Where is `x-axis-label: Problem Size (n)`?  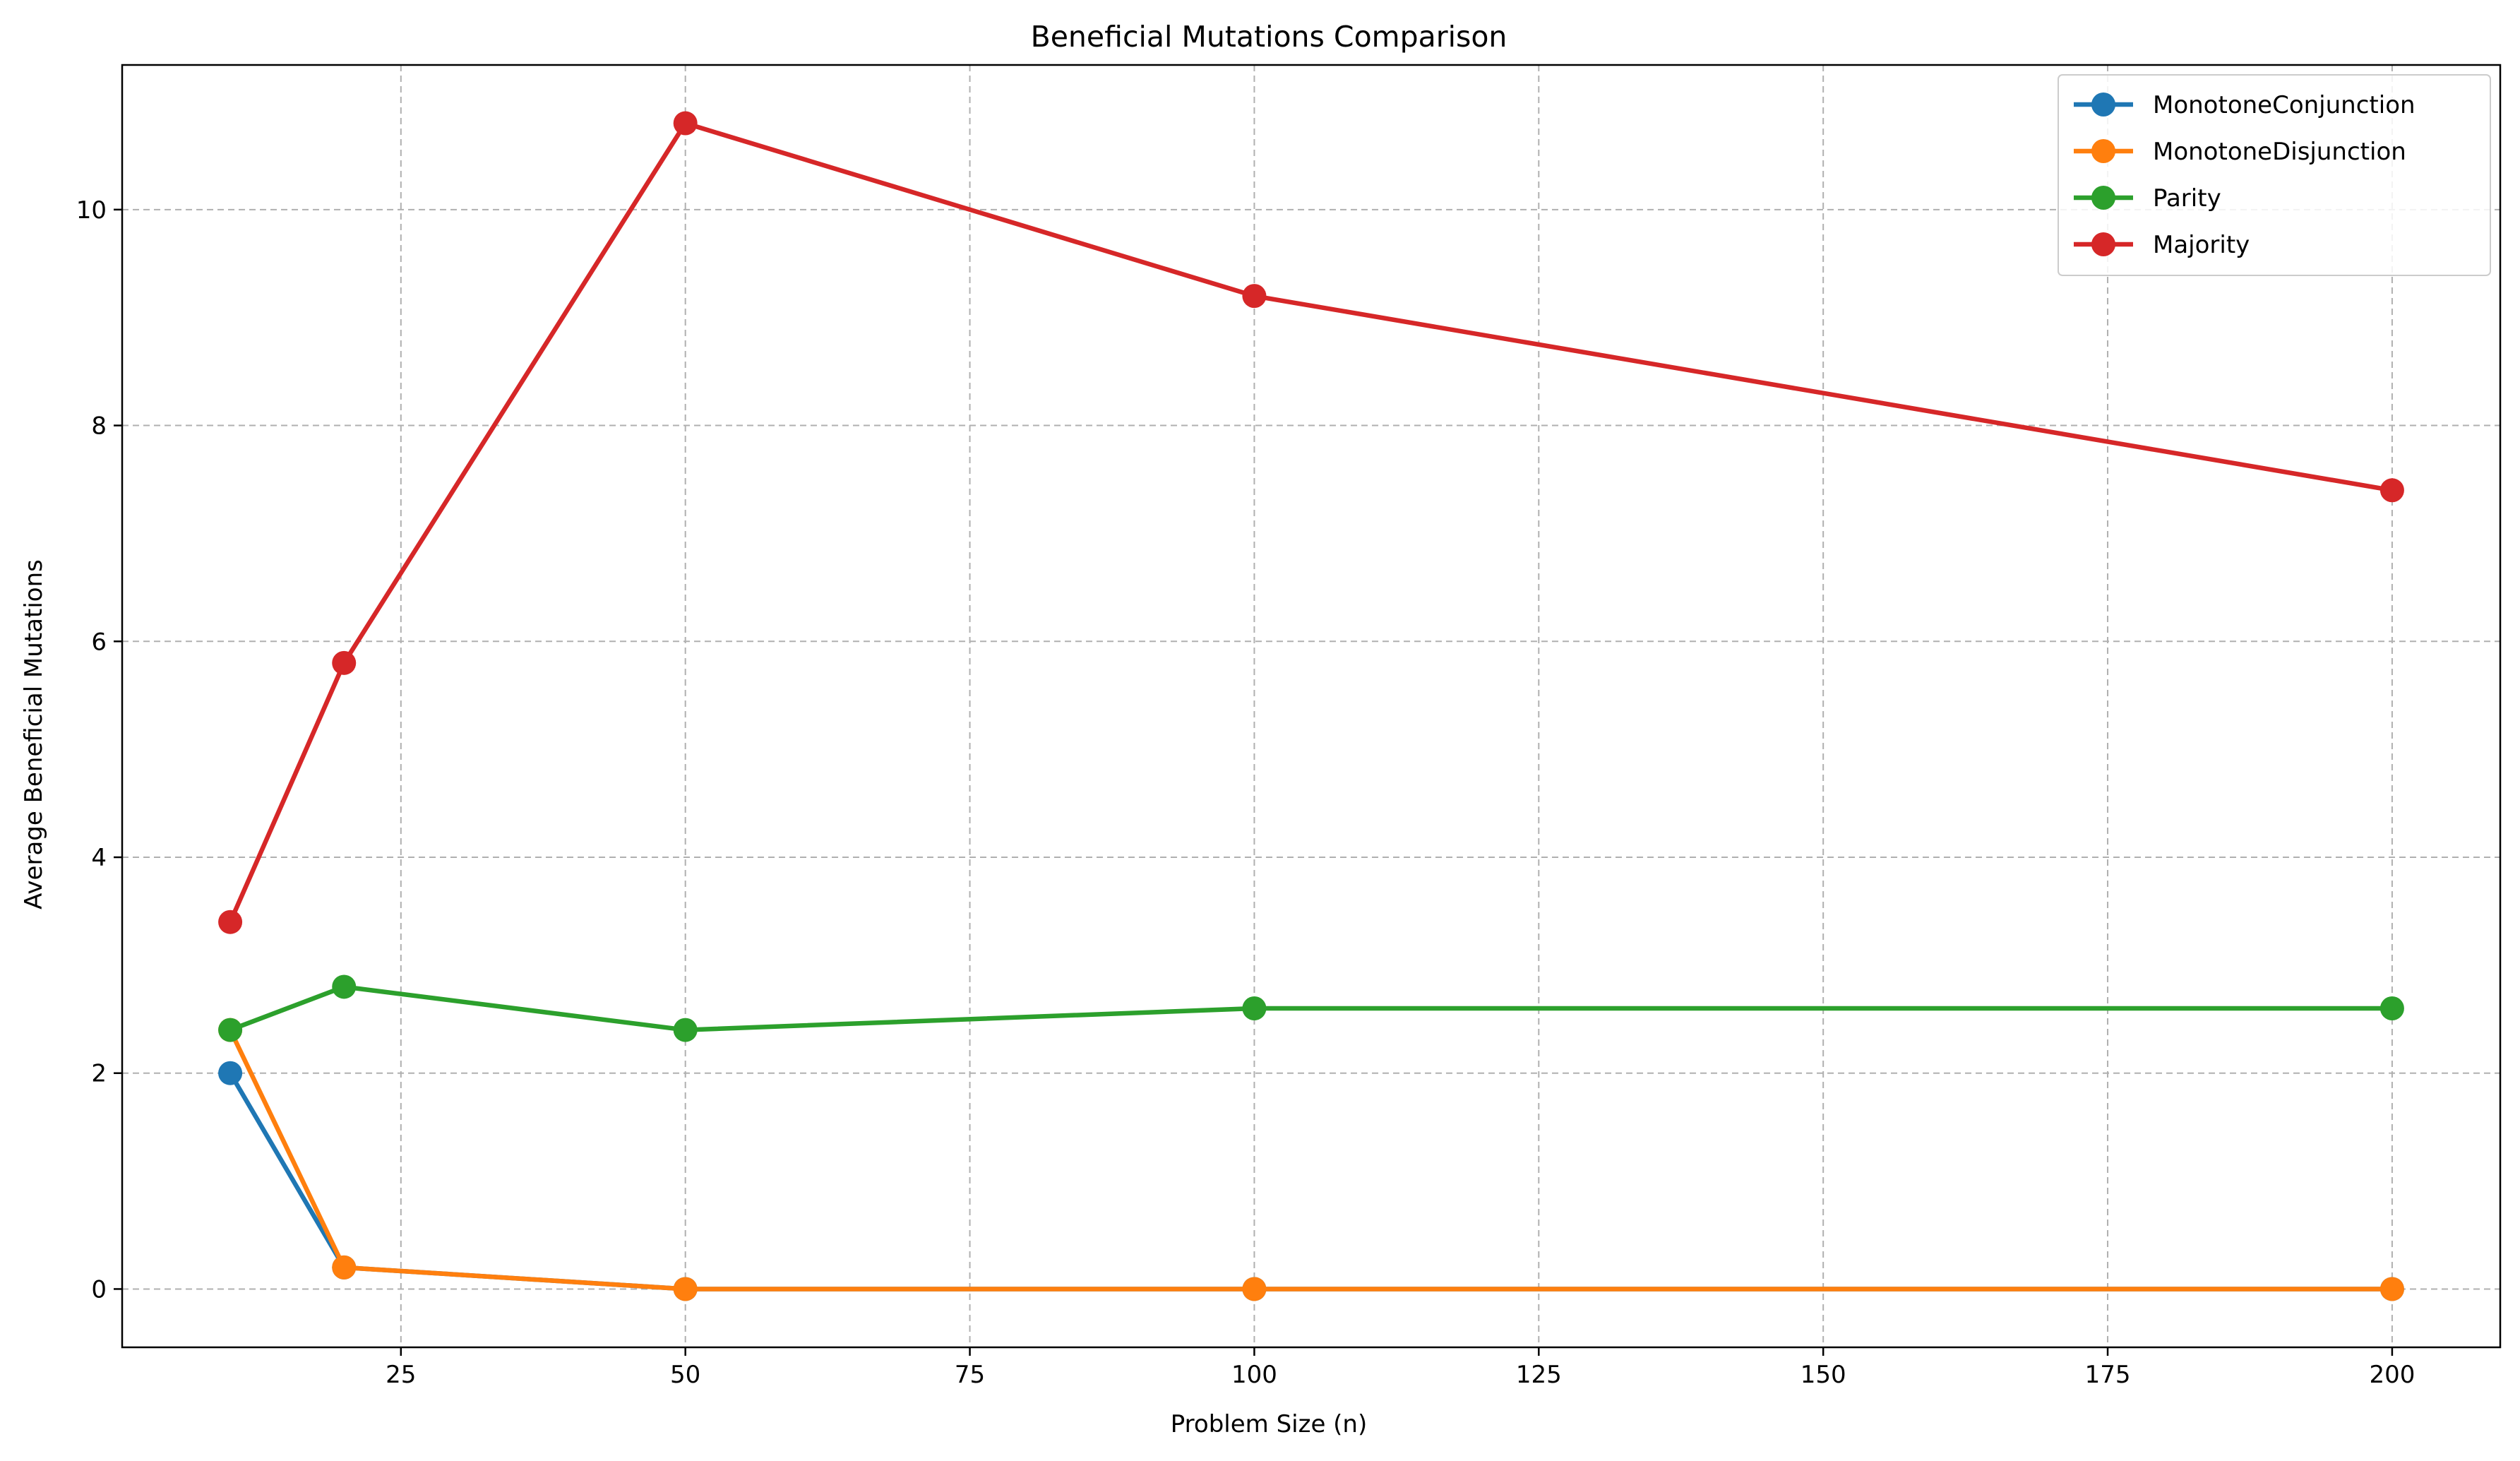 x-axis-label: Problem Size (n) is located at coordinates (1270, 1424).